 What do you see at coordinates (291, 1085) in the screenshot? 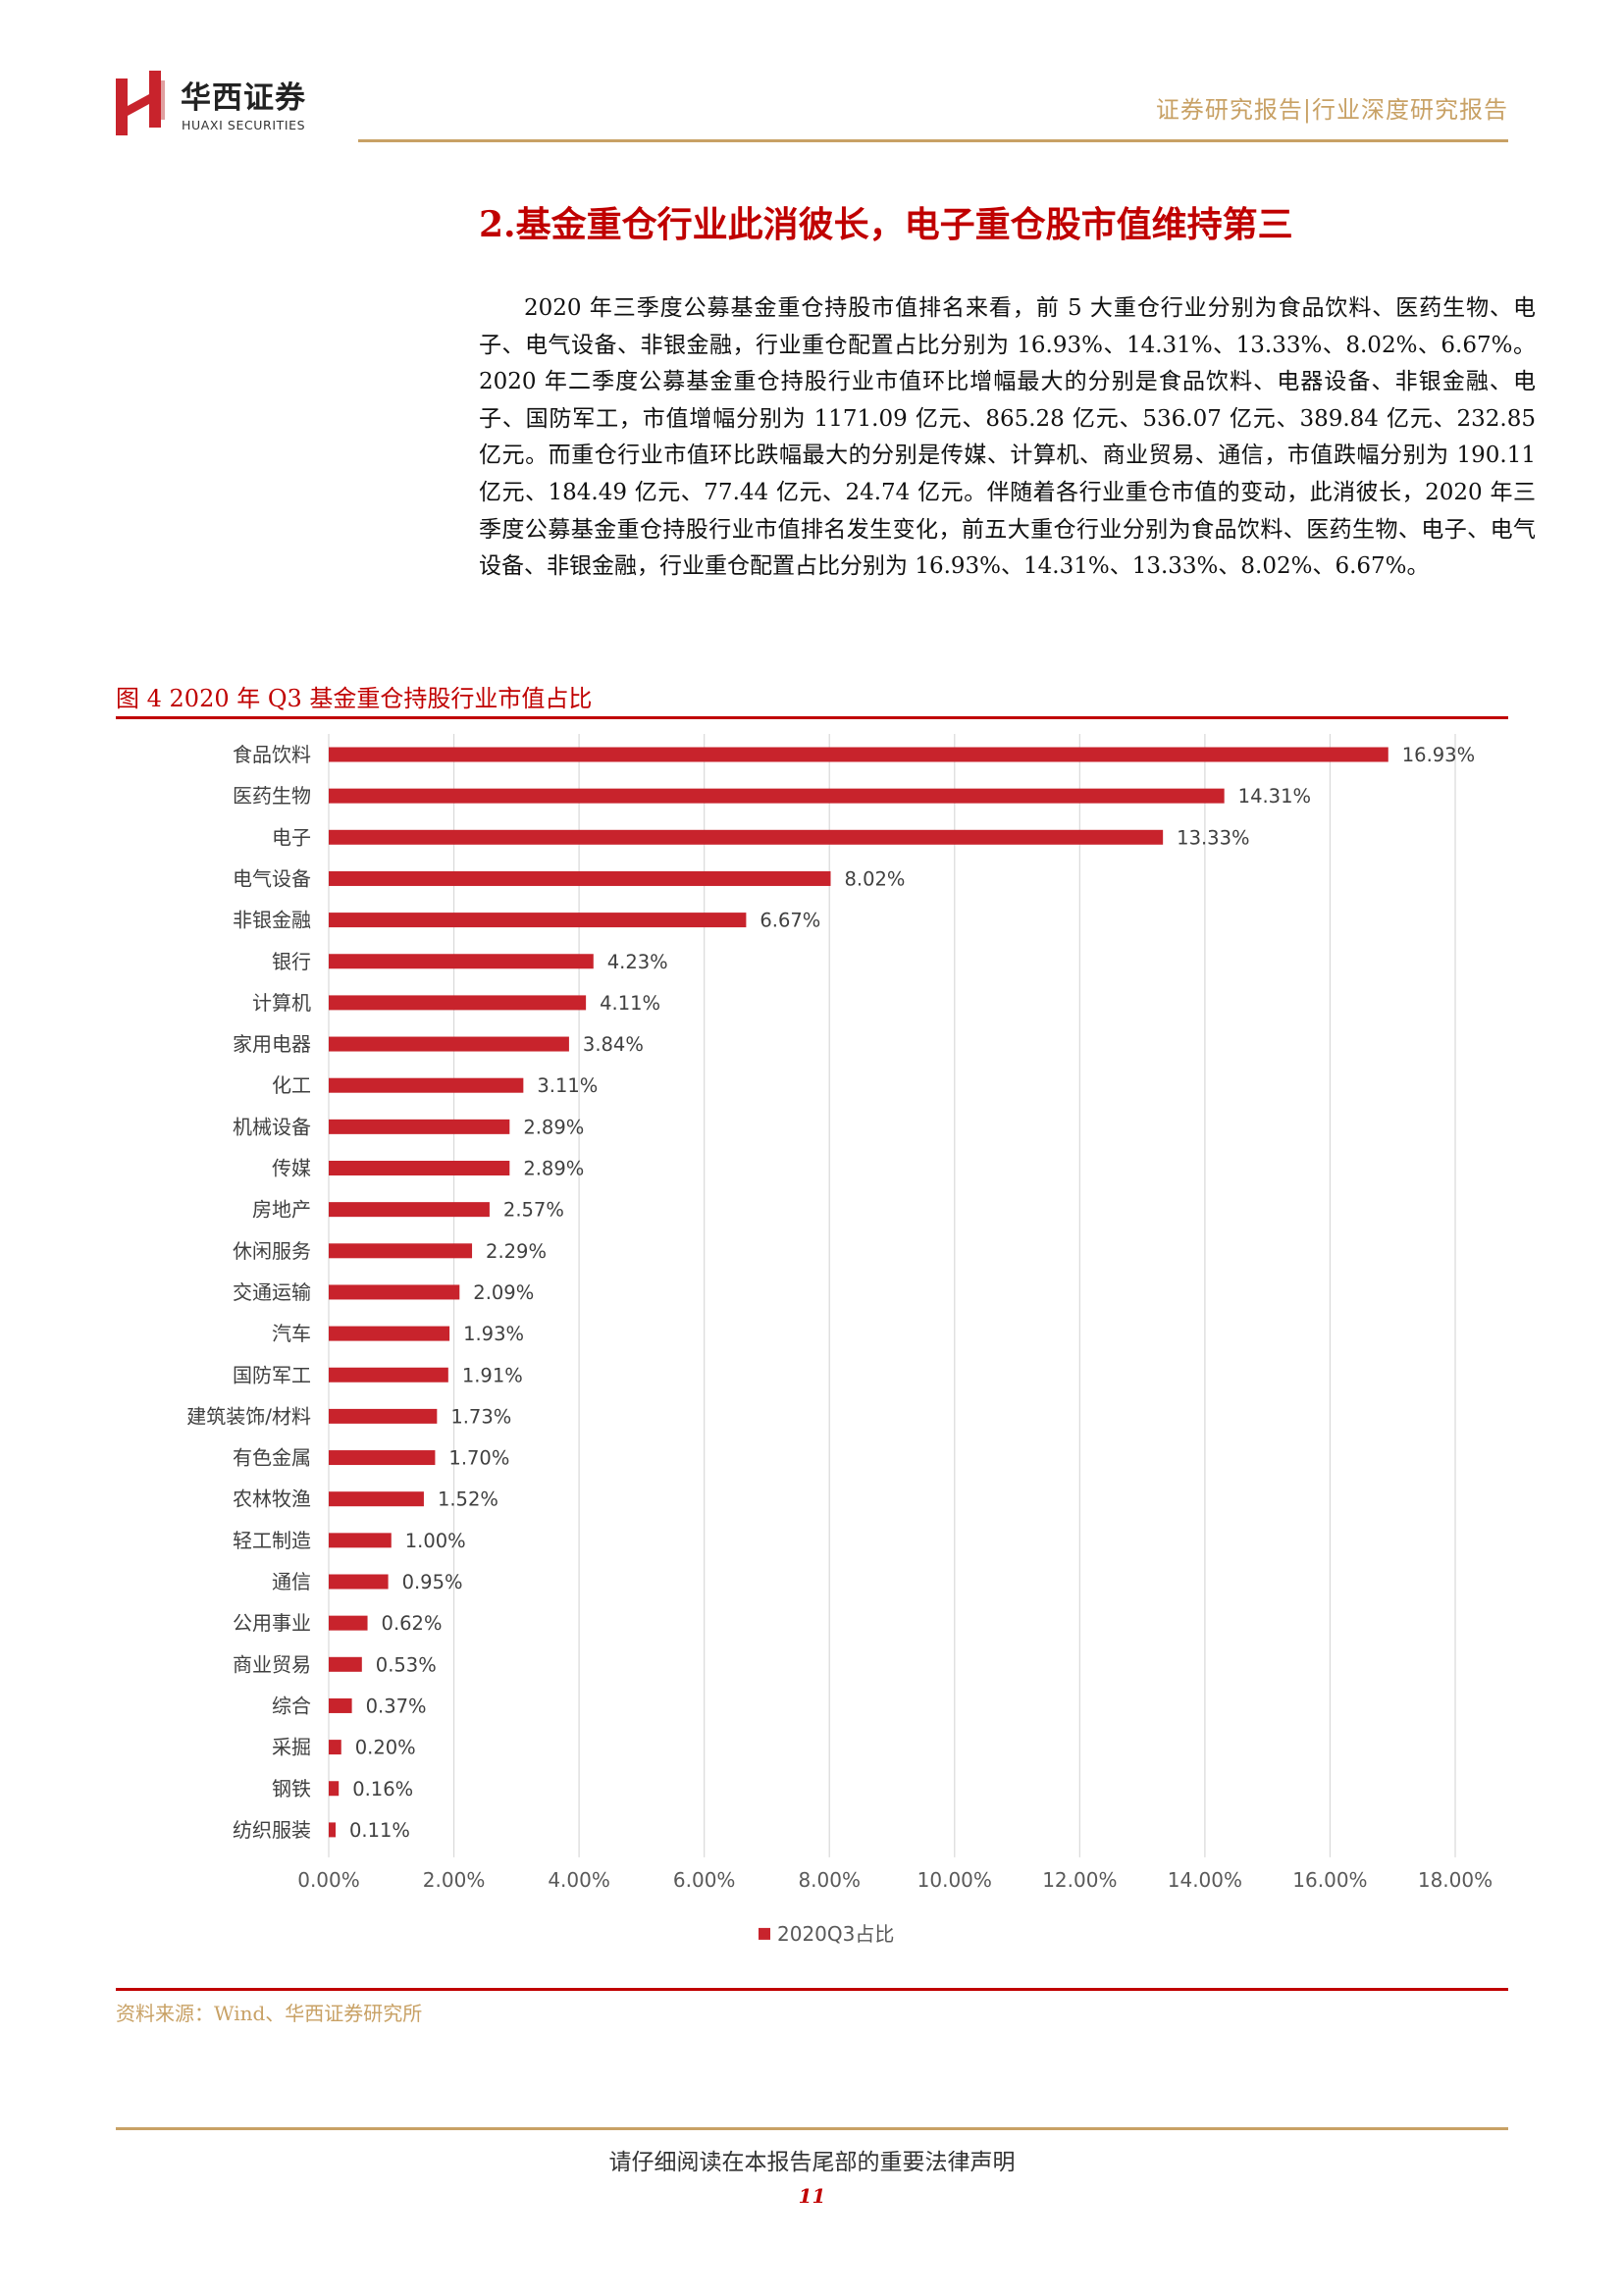
I see `category-label: 化工` at bounding box center [291, 1085].